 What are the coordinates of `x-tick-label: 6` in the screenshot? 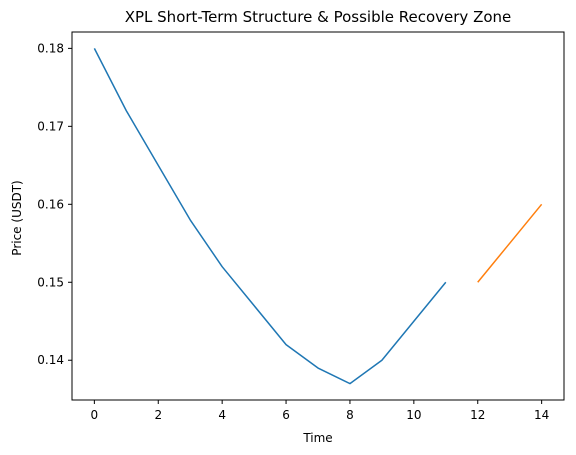 It's located at (286, 415).